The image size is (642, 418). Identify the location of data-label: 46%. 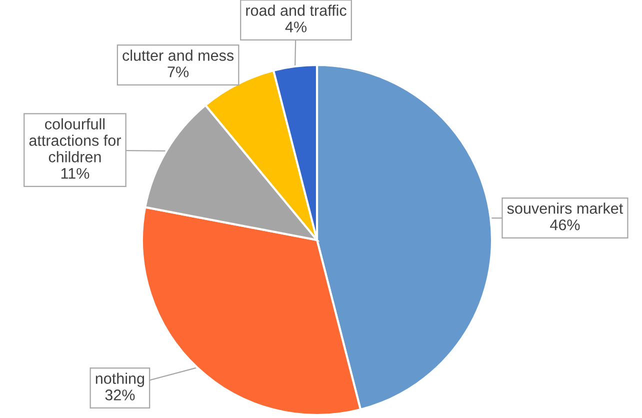
(565, 224).